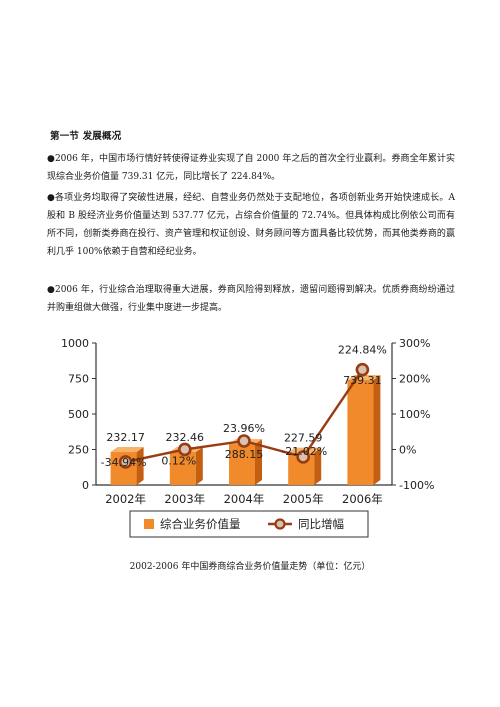 The image size is (500, 707). Describe the element at coordinates (125, 437) in the screenshot. I see `bar-value-label: 232.17` at that location.